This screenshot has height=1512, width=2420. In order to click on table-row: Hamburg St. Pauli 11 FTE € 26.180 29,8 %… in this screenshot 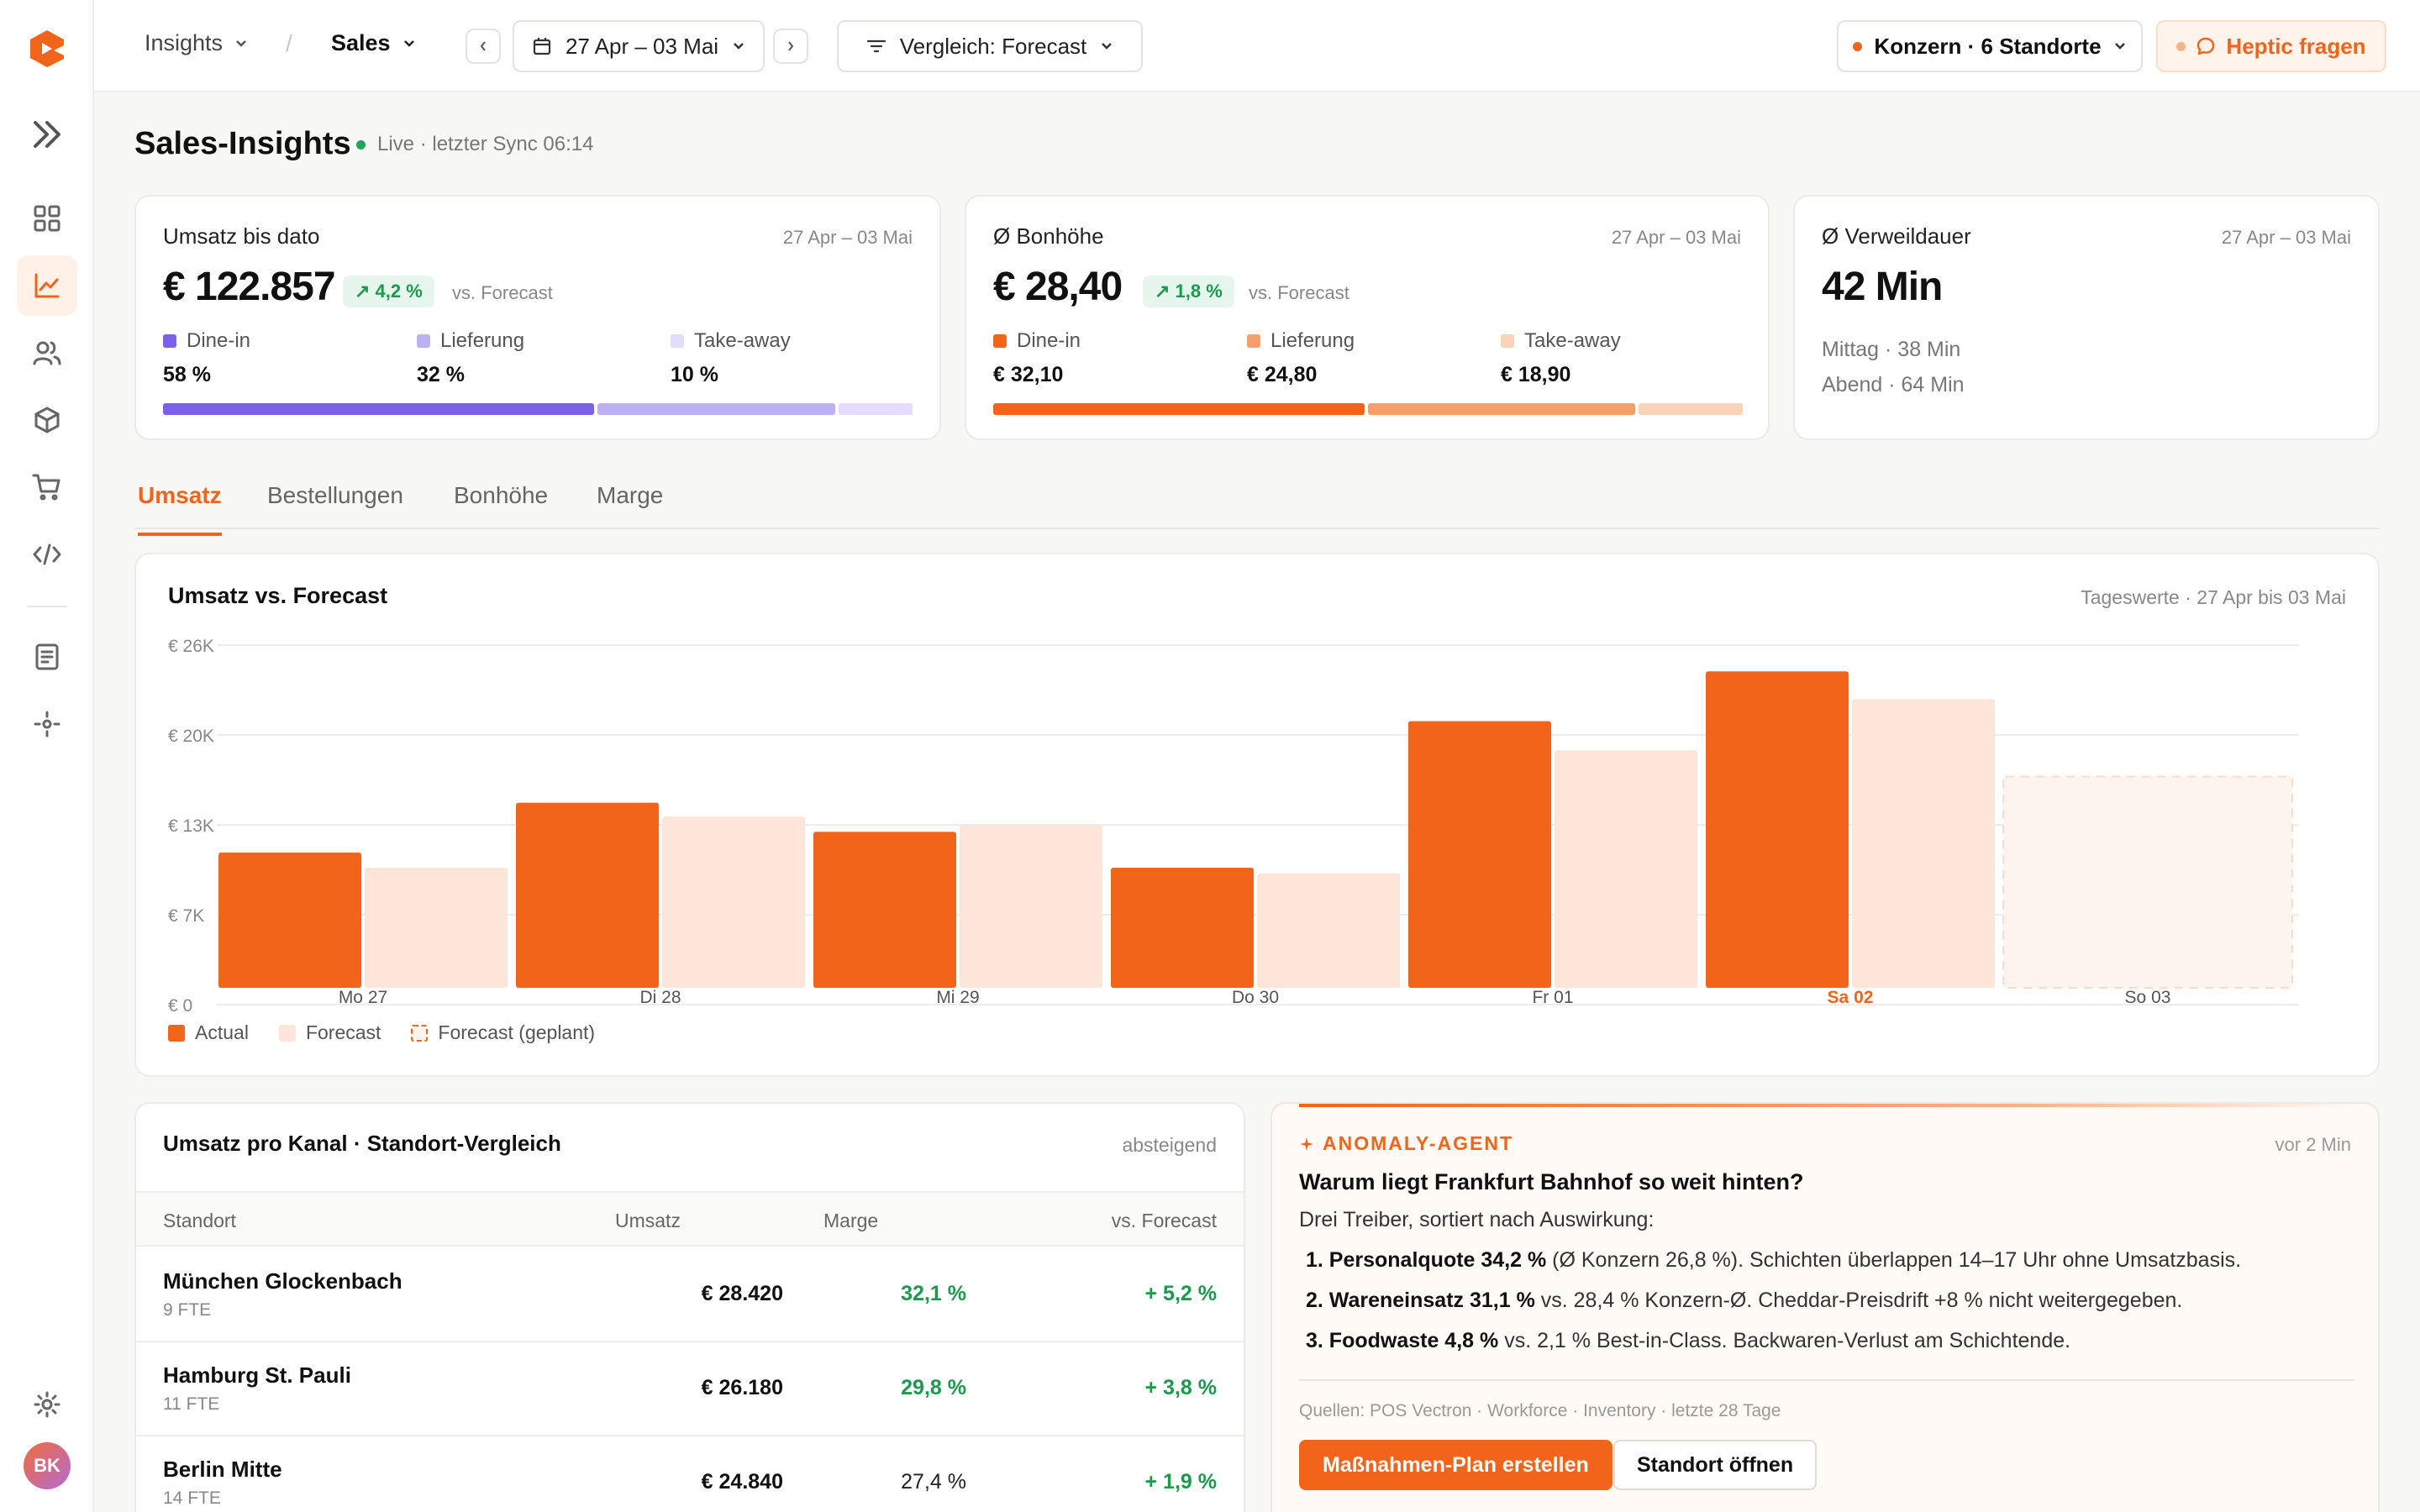, I will do `click(690, 1389)`.